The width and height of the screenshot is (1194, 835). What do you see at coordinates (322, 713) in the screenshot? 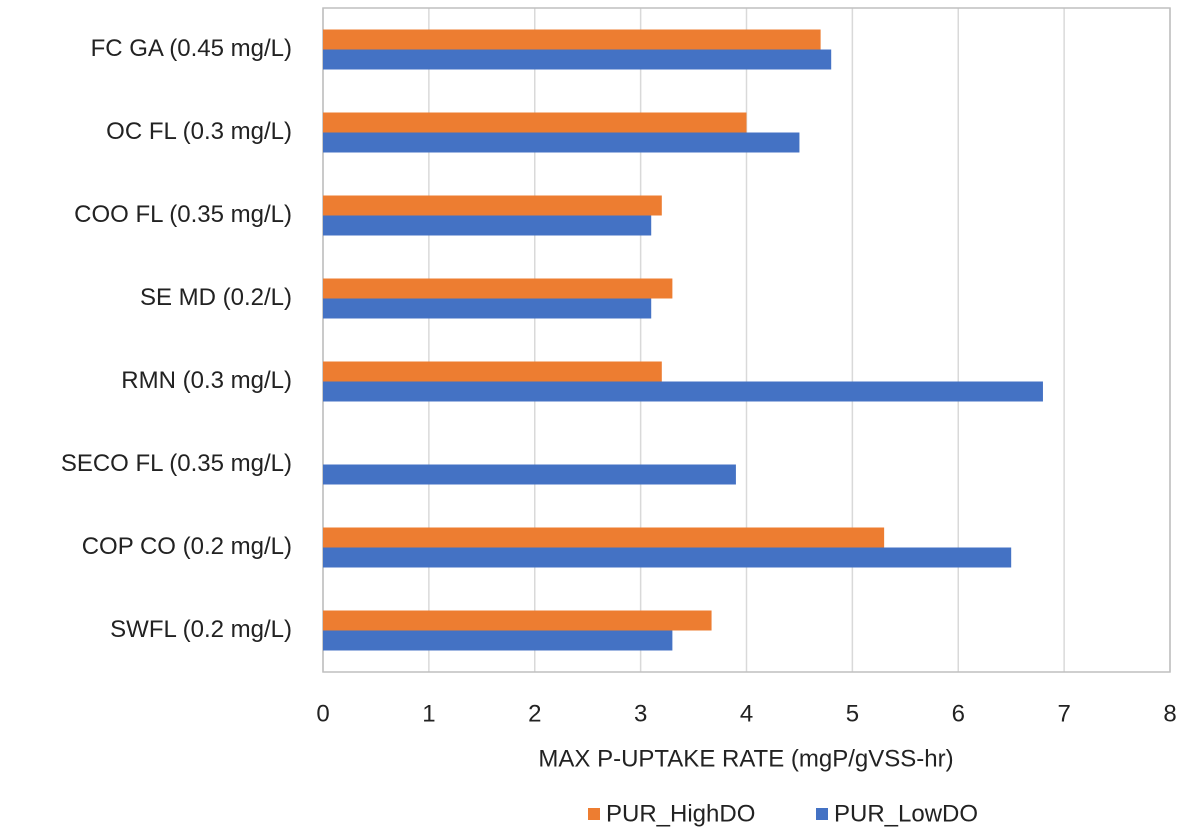
I see `x-tick-label: 0` at bounding box center [322, 713].